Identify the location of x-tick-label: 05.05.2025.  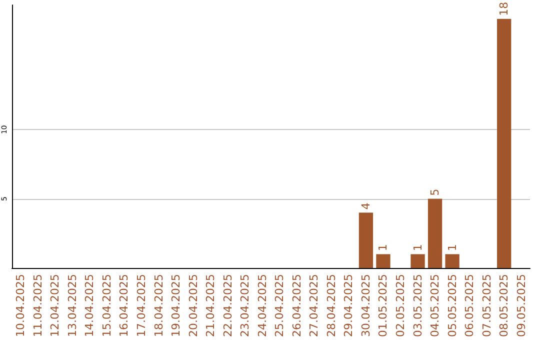
(452, 306).